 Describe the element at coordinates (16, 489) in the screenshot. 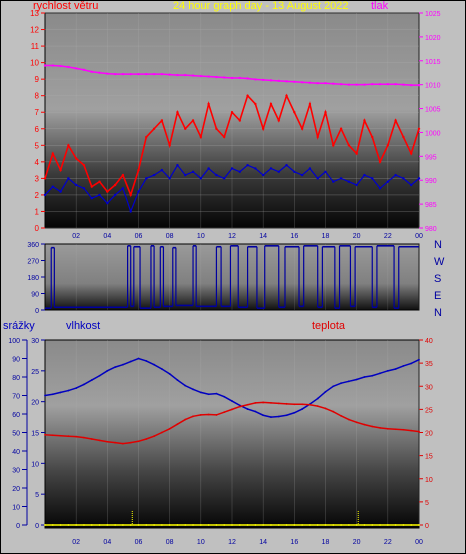

I see `rain-tick-label: 20` at that location.